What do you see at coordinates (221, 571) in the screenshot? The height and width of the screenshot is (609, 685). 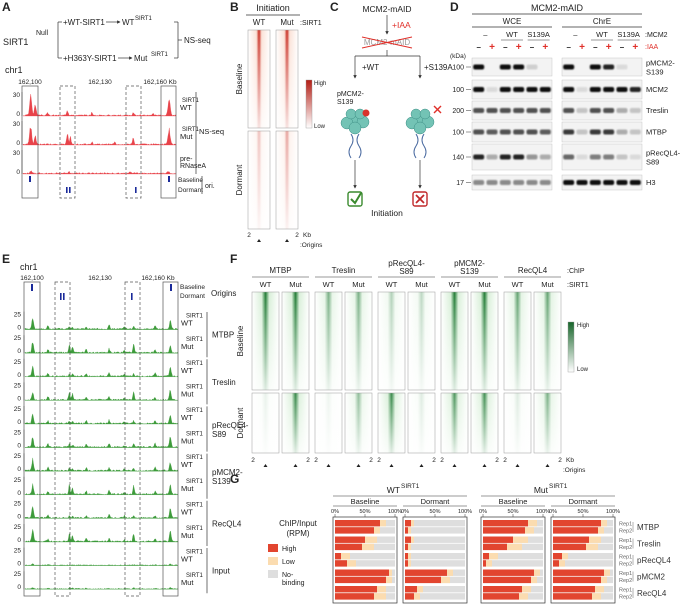 I see `label: Input` at bounding box center [221, 571].